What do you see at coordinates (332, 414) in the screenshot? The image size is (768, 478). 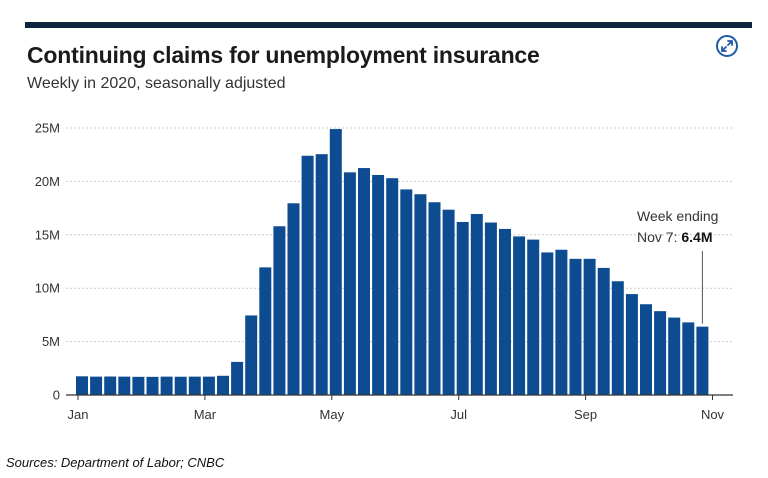 I see `x-tick-label: May` at bounding box center [332, 414].